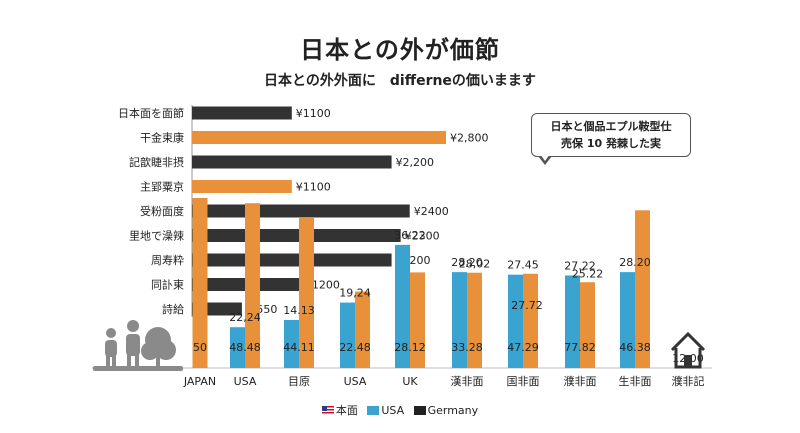  What do you see at coordinates (635, 262) in the screenshot?
I see `vbar-top-label: 28.20` at bounding box center [635, 262].